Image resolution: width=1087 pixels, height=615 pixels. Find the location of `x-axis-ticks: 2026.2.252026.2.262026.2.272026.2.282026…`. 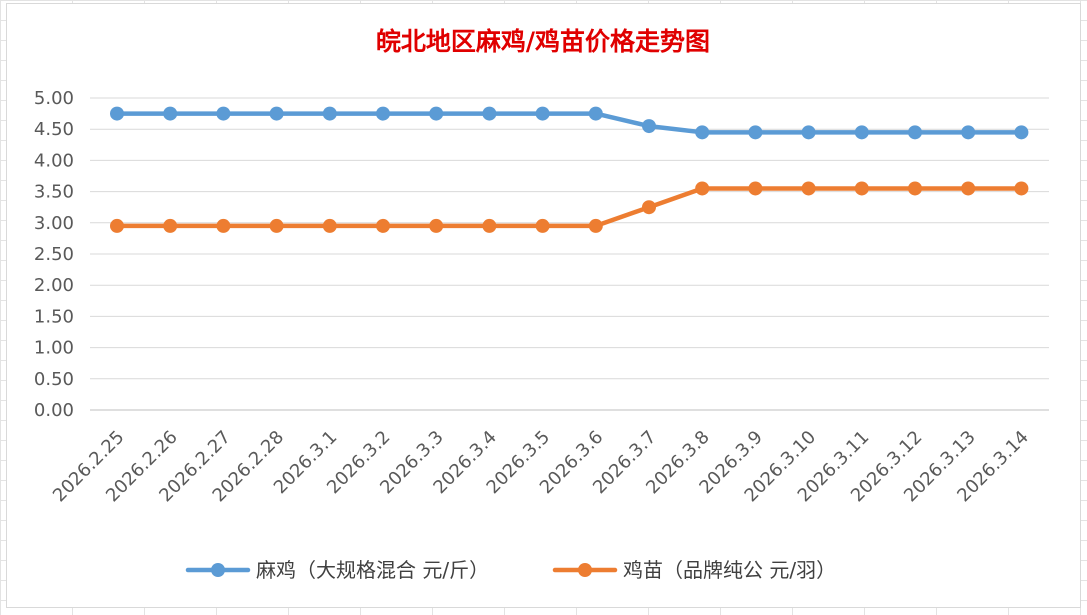

x-axis-ticks: 2026.2.252026.2.262026.2.272026.2.282026… is located at coordinates (541, 467).